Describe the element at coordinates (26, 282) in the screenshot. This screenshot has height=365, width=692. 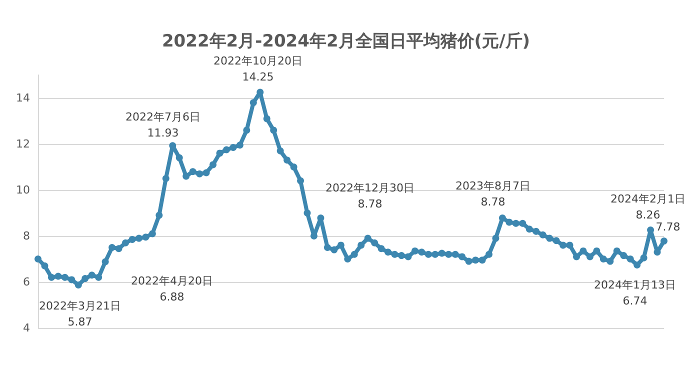
I see `y-tick-label: 6` at that location.